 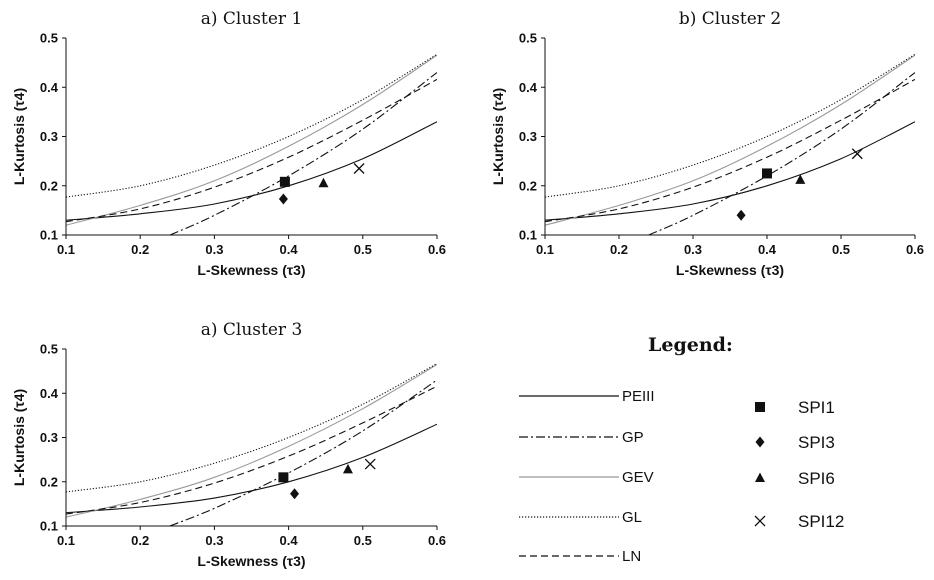 What do you see at coordinates (638, 396) in the screenshot?
I see `legend-line-label: PEIII` at bounding box center [638, 396].